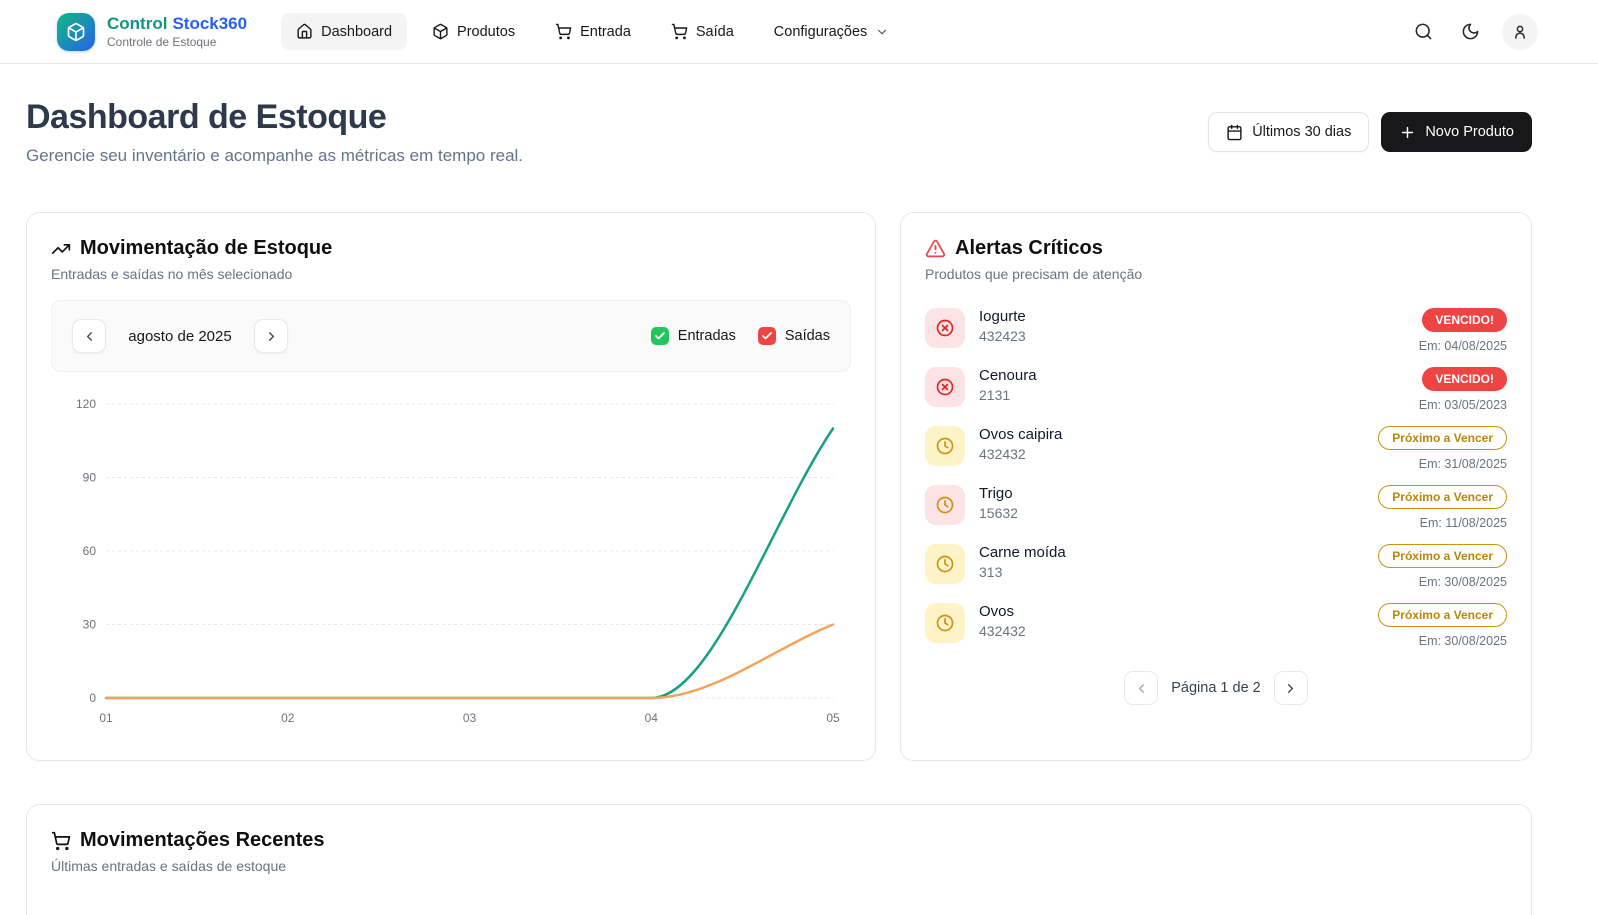 The image size is (1598, 915). What do you see at coordinates (451, 336) in the screenshot?
I see `month-selector-bar: agosto de 2025 Entradas` at bounding box center [451, 336].